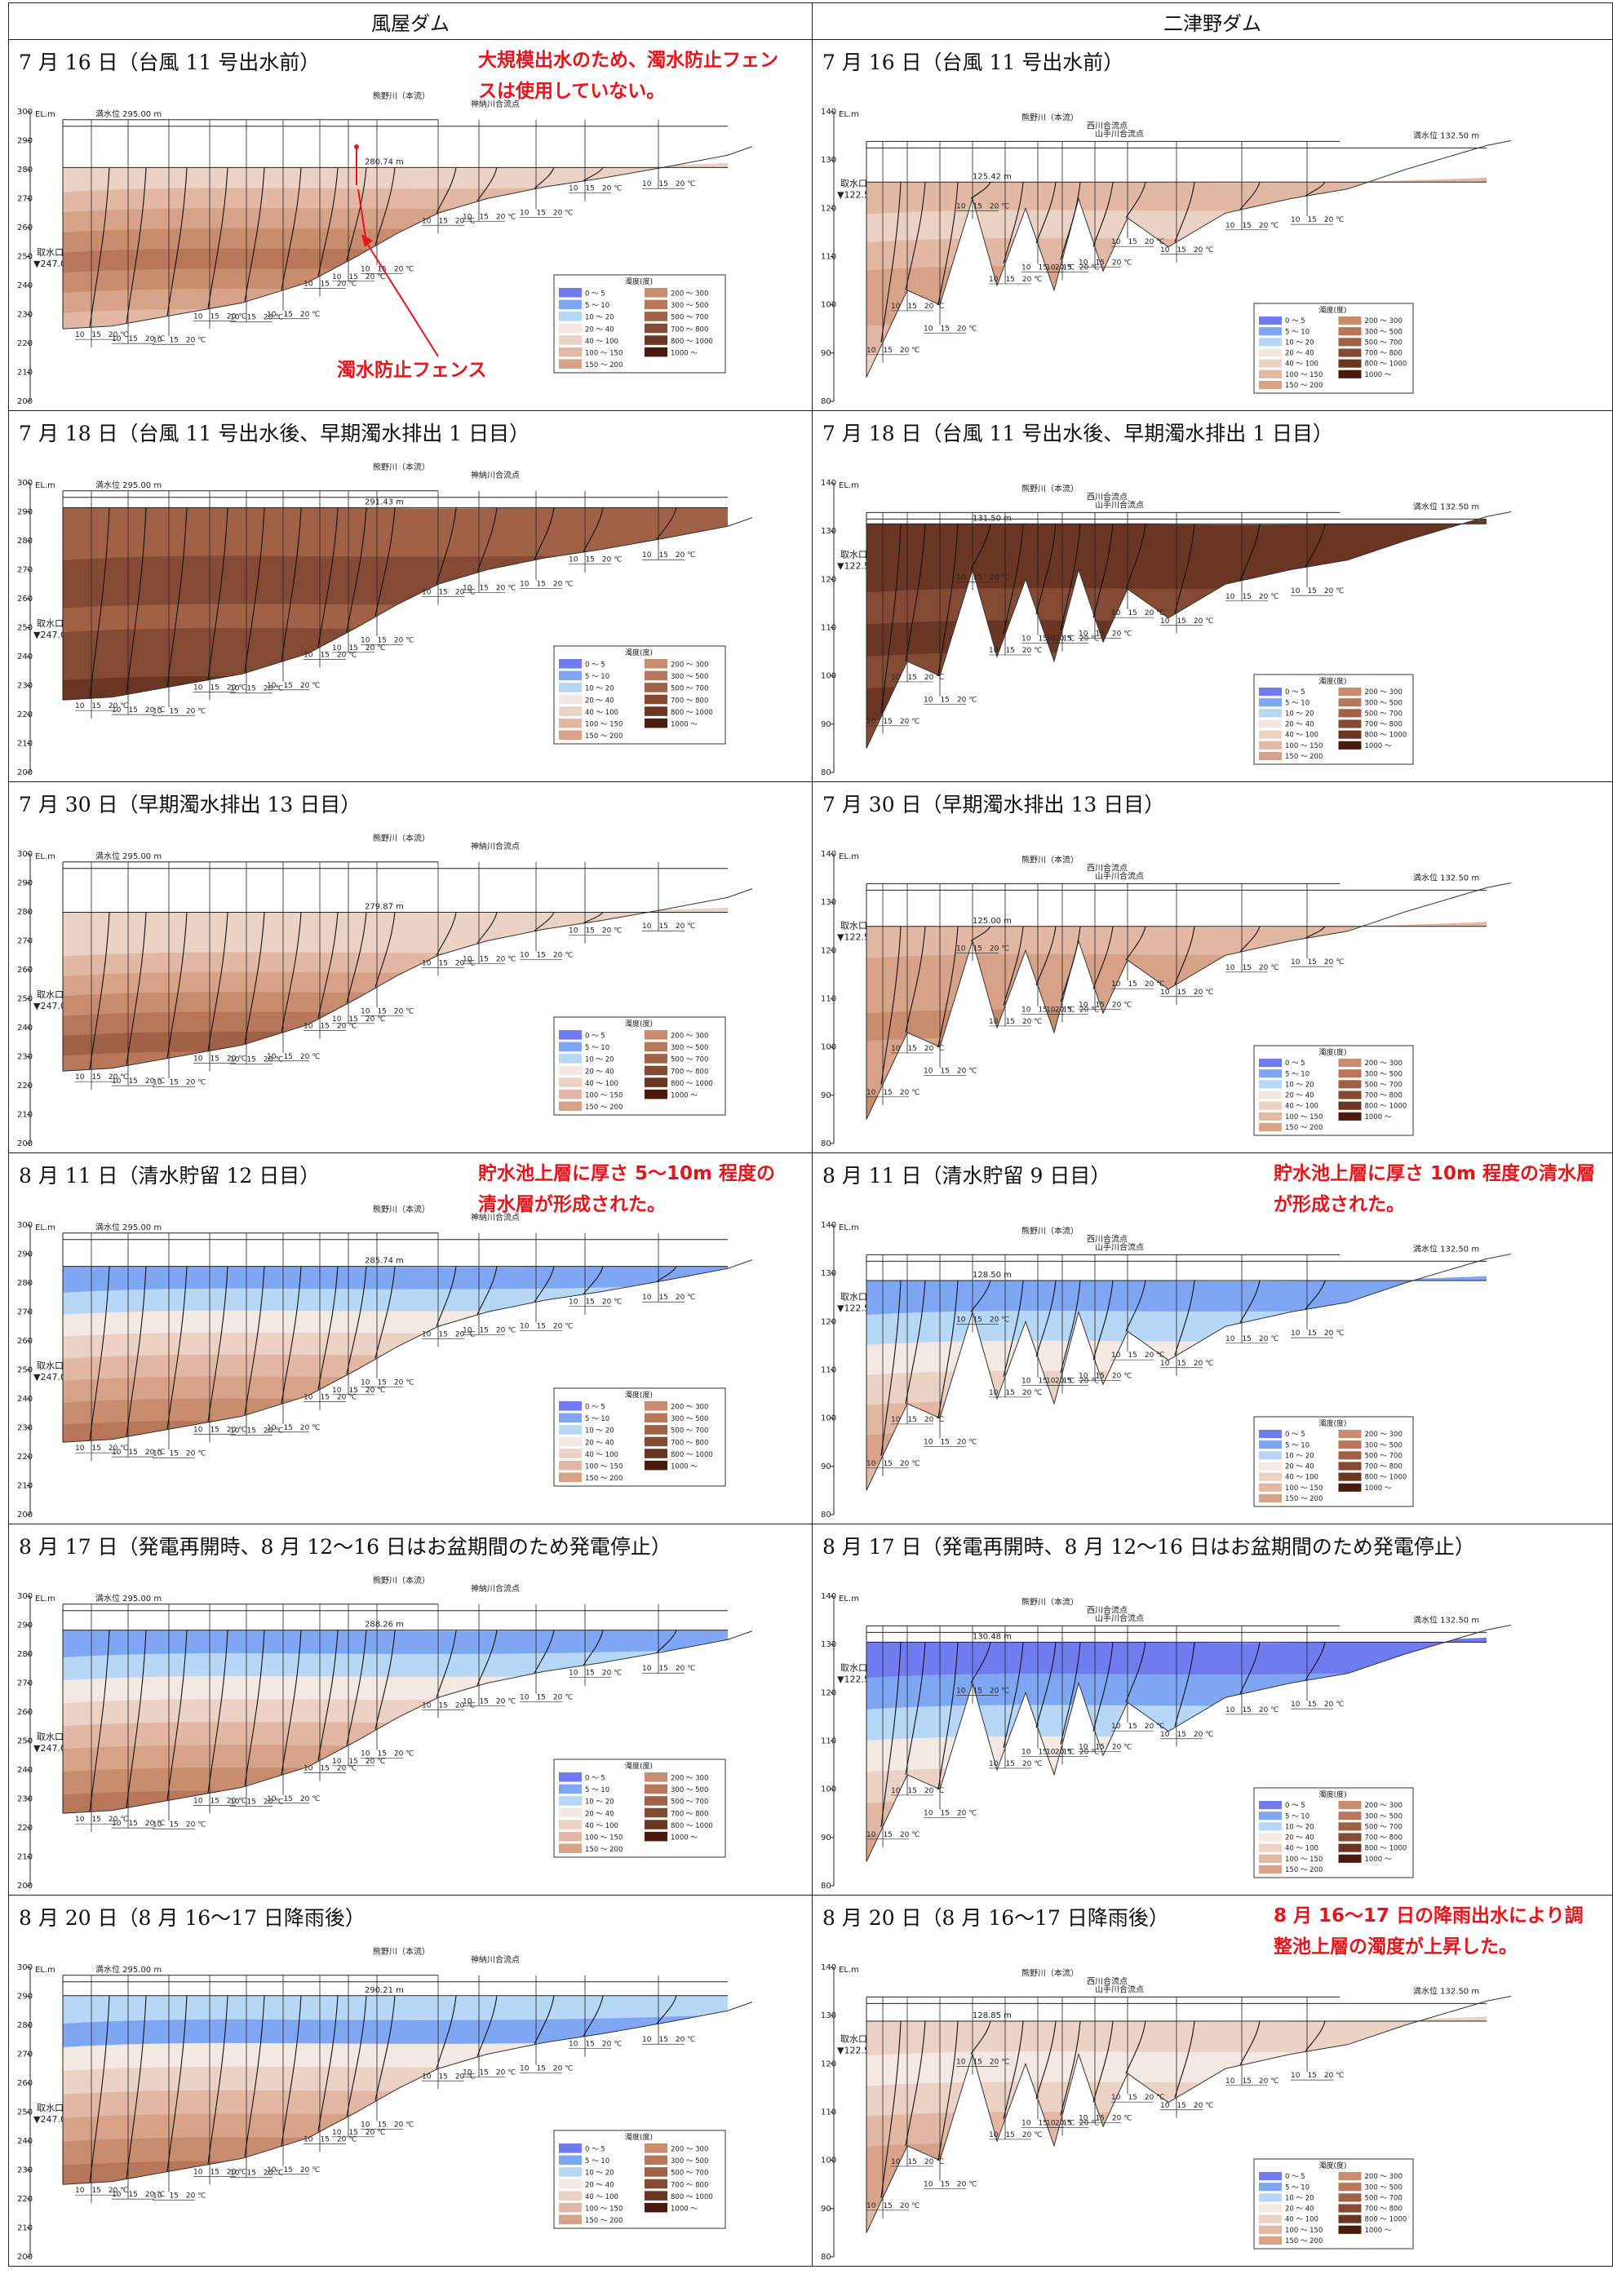 This screenshot has height=2296, width=1613. I want to click on y-tick-label: 210, so click(25, 1487).